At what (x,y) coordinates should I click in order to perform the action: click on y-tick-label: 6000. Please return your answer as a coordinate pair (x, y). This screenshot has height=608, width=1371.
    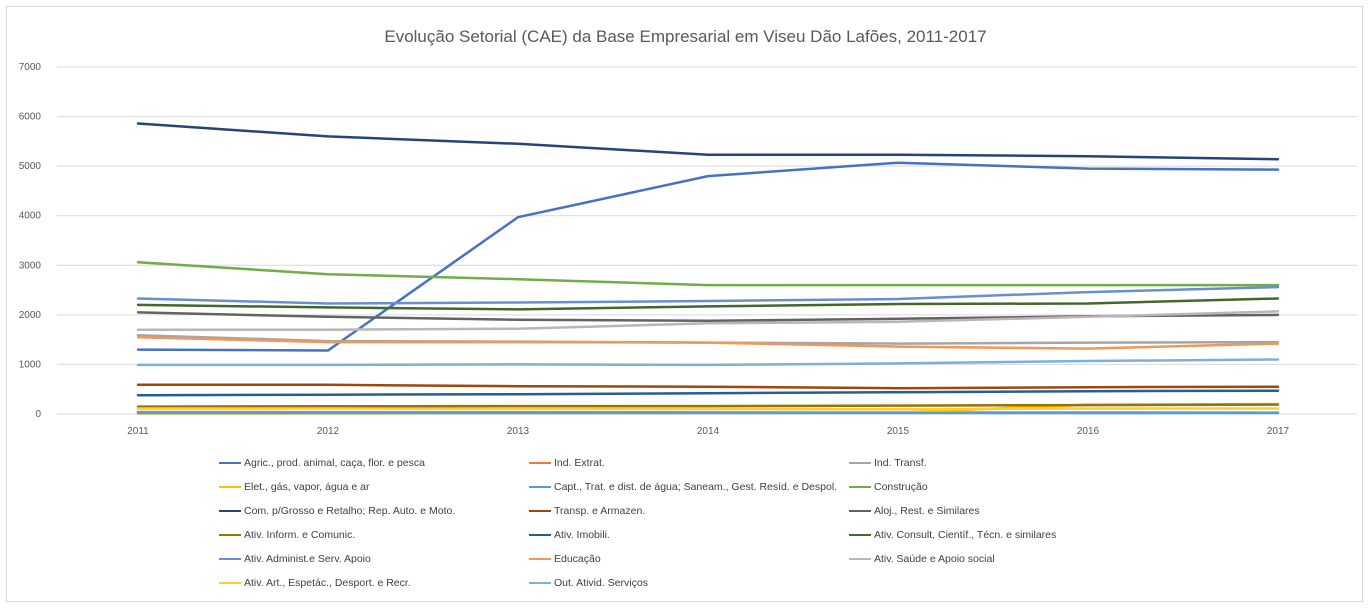
    Looking at the image, I should click on (30, 117).